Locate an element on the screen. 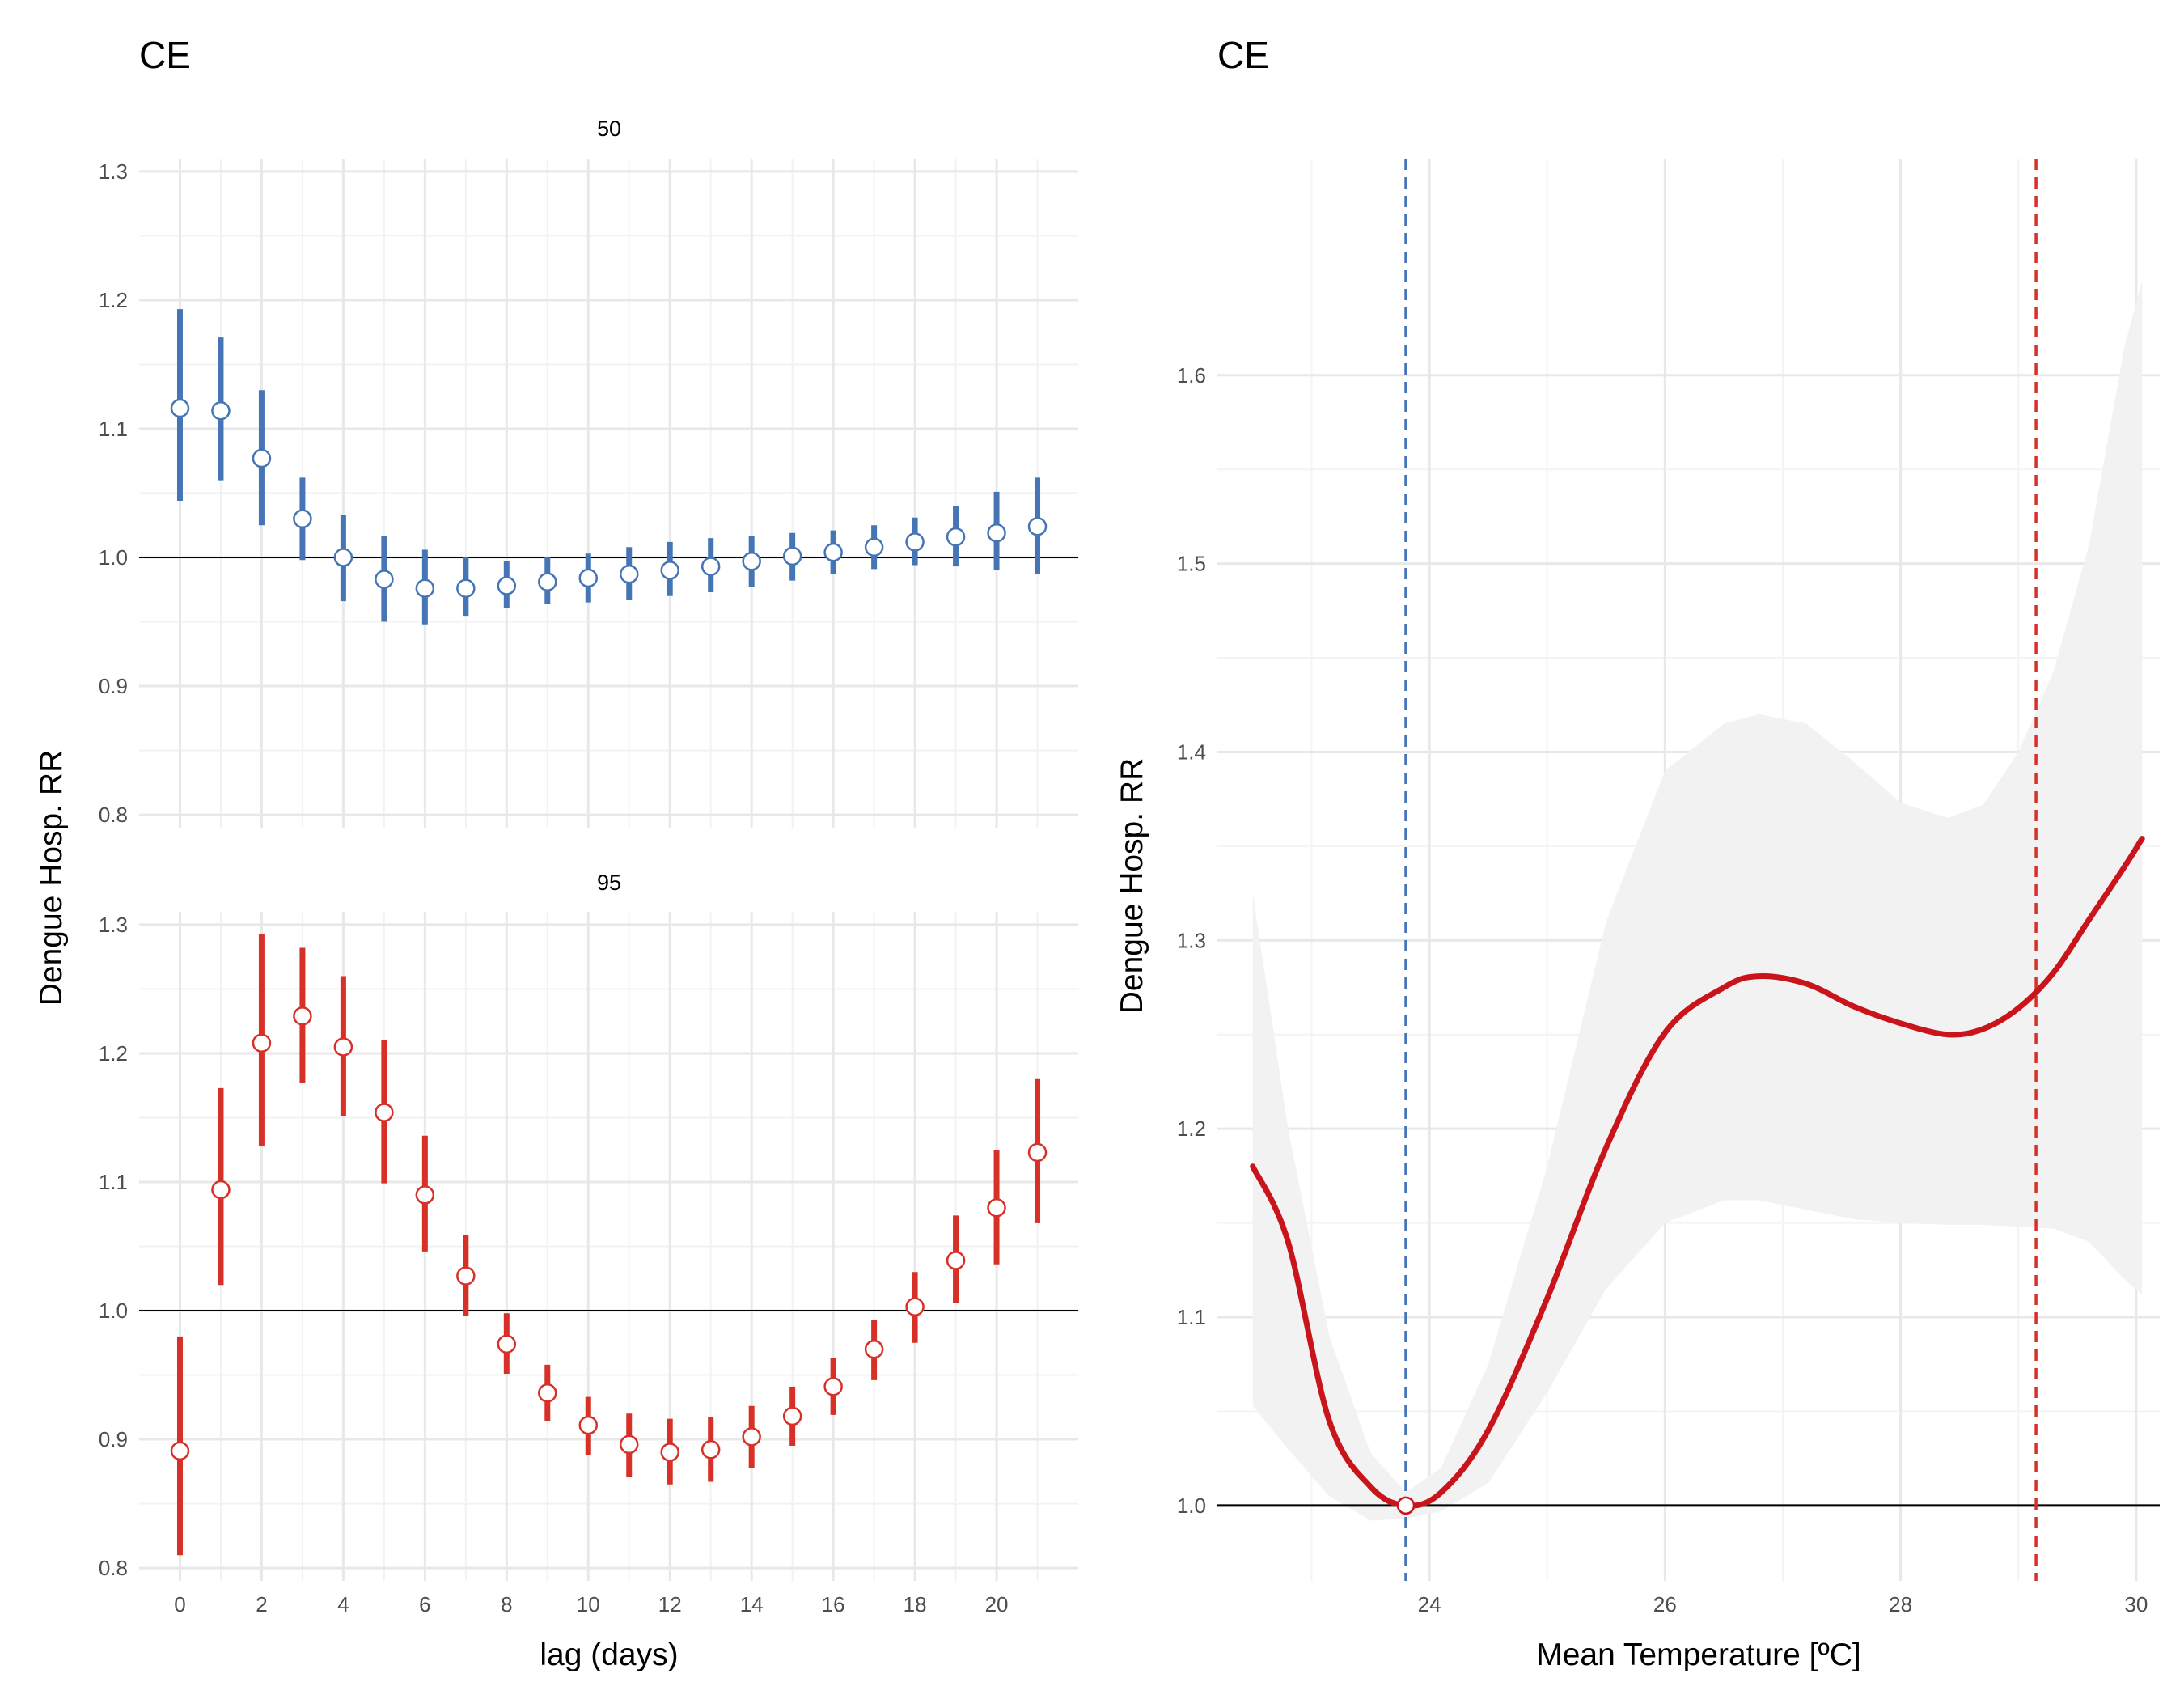  left-x-axis-label: lag (days) is located at coordinates (609, 1655).